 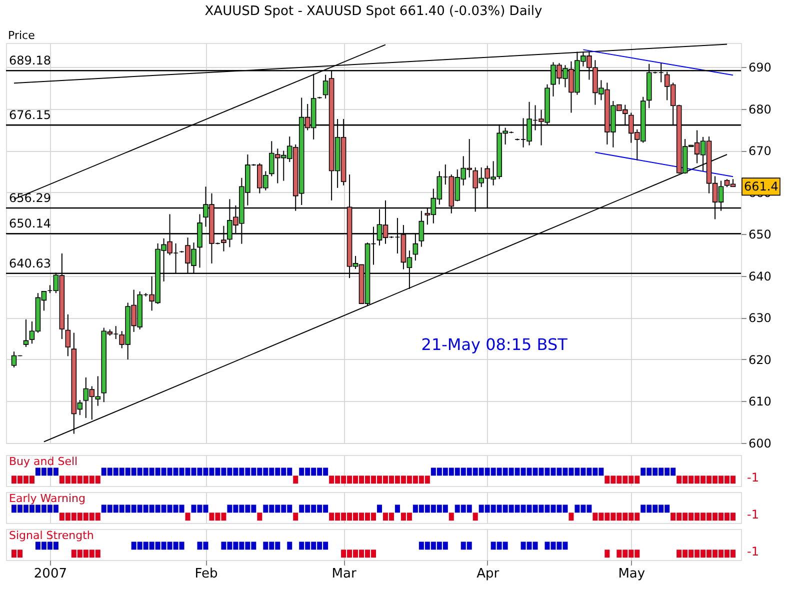 I want to click on y-tick-label: 670, so click(x=760, y=151).